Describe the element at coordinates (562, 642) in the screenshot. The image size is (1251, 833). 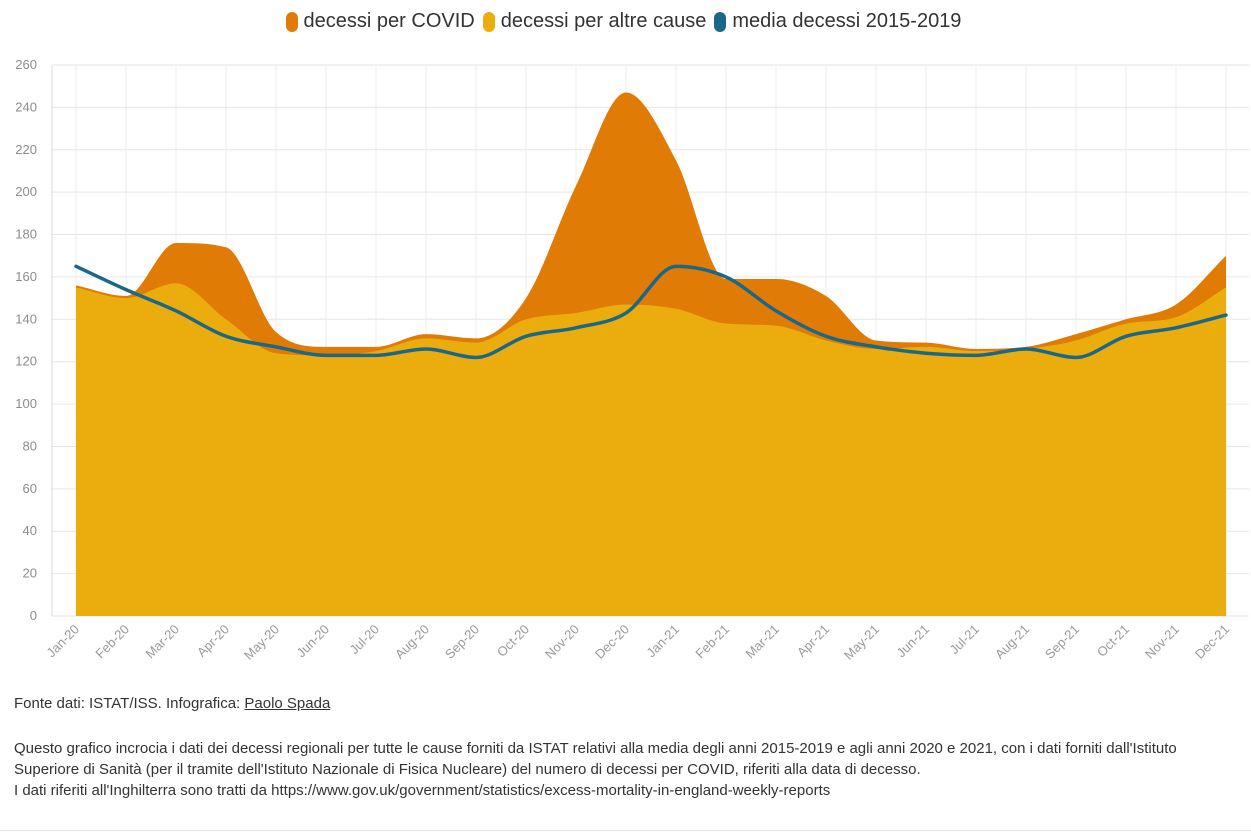
I see `x-tick-label: Nov-20` at that location.